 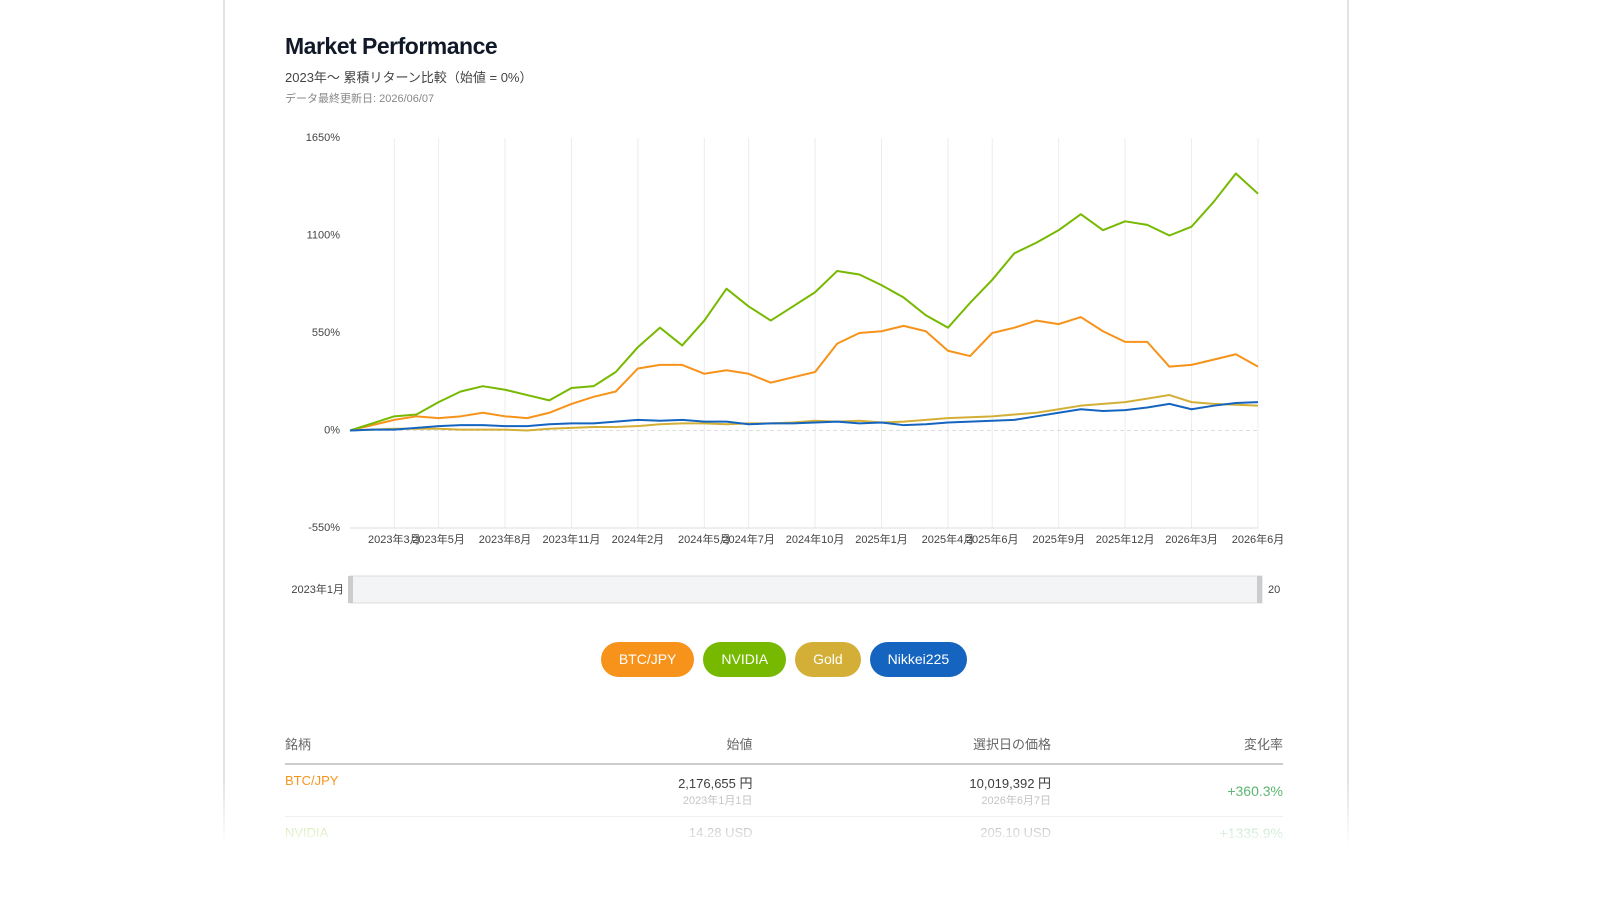 What do you see at coordinates (409, 77) in the screenshot?
I see `subtitle: 2023年〜 累積リターン比較（始値 = 0%）` at bounding box center [409, 77].